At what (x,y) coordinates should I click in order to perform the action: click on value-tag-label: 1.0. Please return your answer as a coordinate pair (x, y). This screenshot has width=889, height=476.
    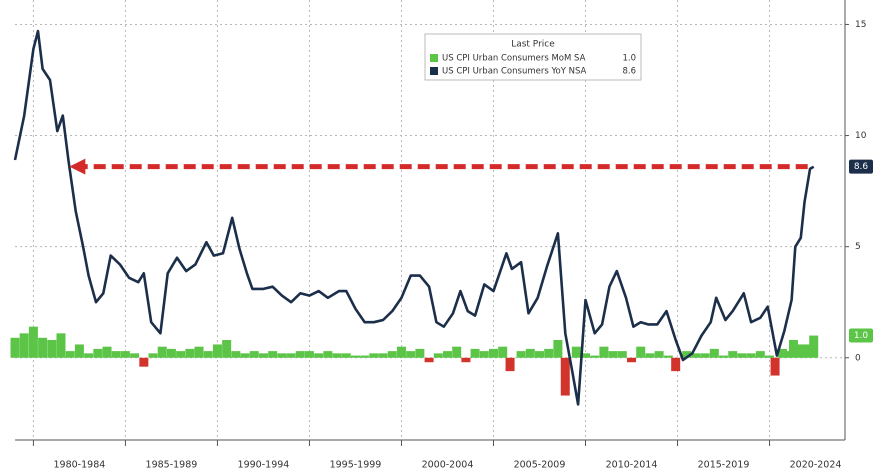
    Looking at the image, I should click on (861, 336).